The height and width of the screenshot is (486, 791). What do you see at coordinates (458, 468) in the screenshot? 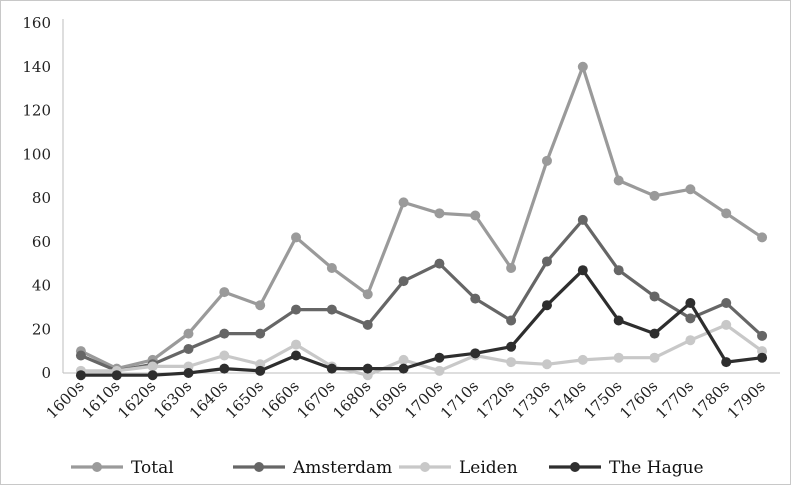
I see `legend-item: Leiden` at bounding box center [458, 468].